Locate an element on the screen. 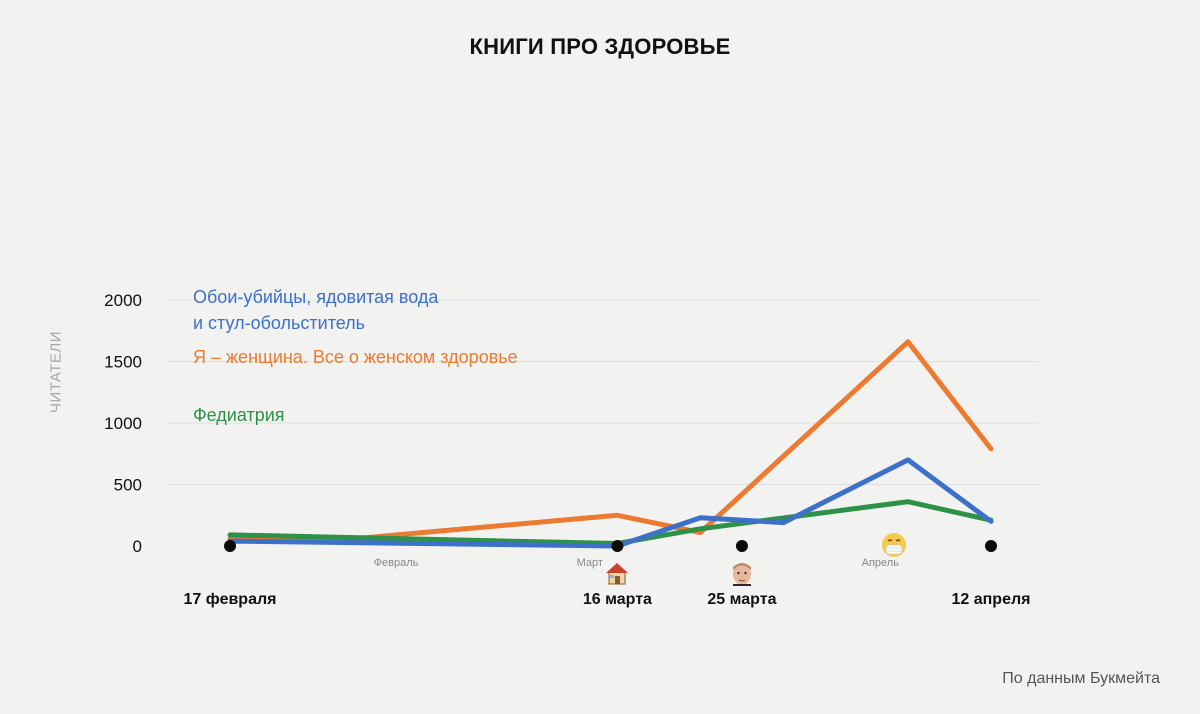 The width and height of the screenshot is (1200, 714). y-tick-labels: 0 500 1000 1500 2000 is located at coordinates (123, 423).